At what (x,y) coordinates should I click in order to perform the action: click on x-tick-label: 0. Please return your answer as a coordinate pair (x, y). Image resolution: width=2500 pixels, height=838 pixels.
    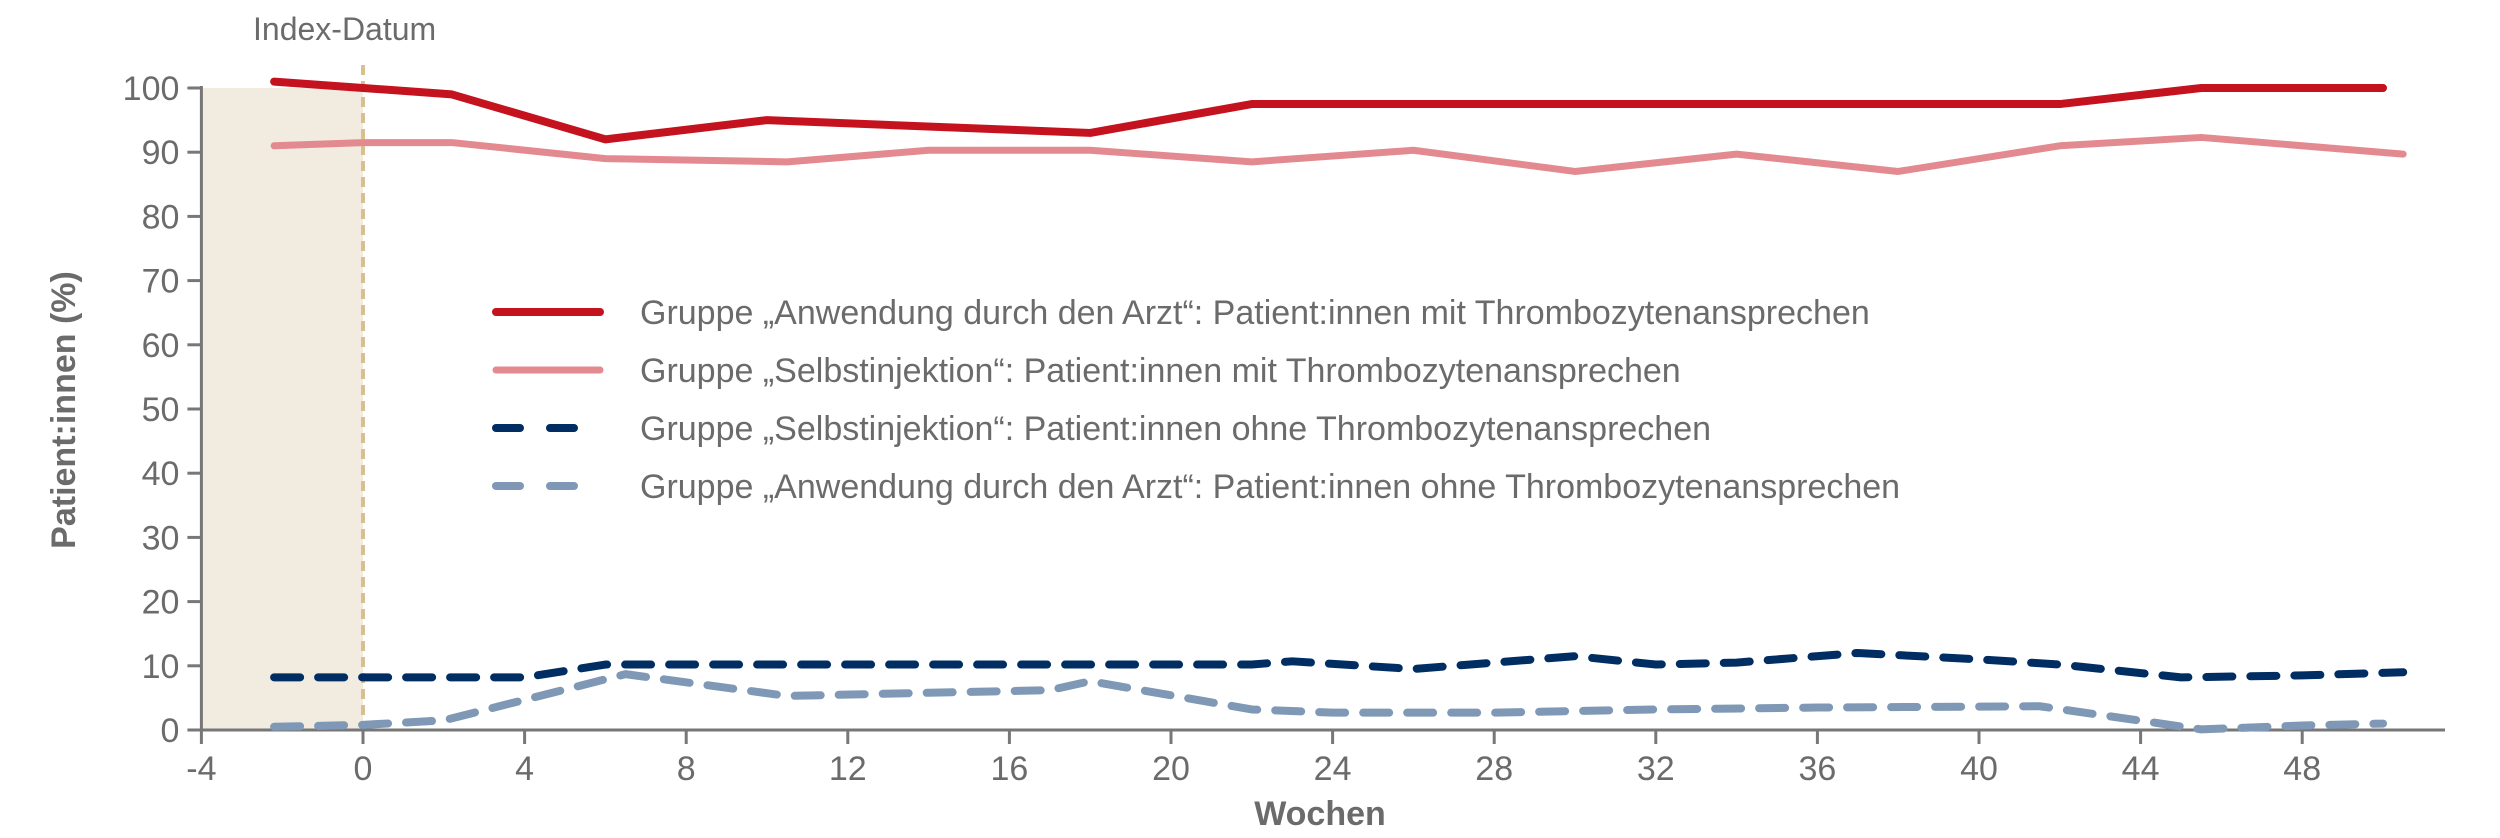
    Looking at the image, I should click on (363, 769).